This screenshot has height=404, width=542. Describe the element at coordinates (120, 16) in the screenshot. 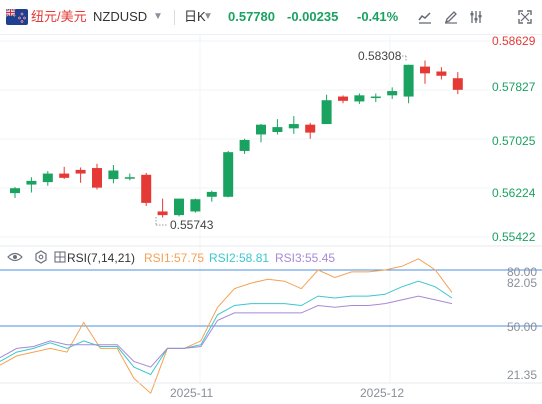

I see `symbol-label: NZDUSD` at that location.